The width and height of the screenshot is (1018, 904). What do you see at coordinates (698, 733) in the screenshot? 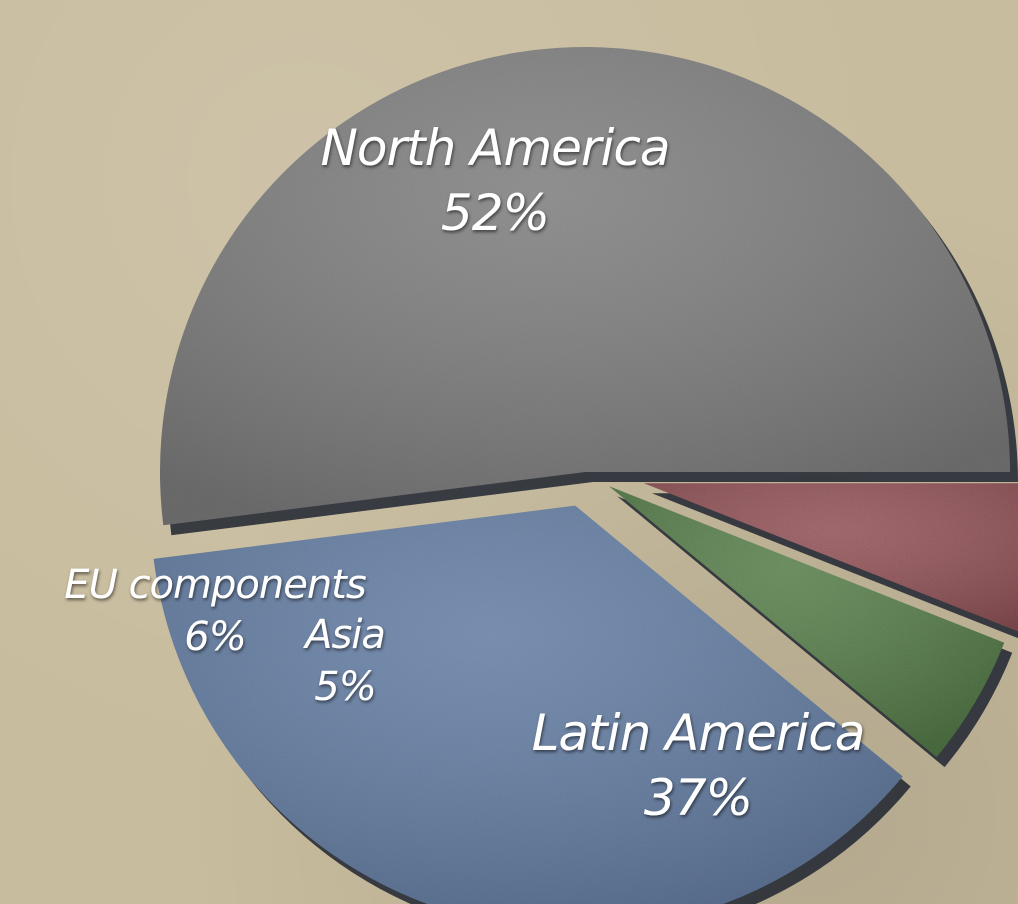
I see `slice-name-latin-america: Latin America` at bounding box center [698, 733].